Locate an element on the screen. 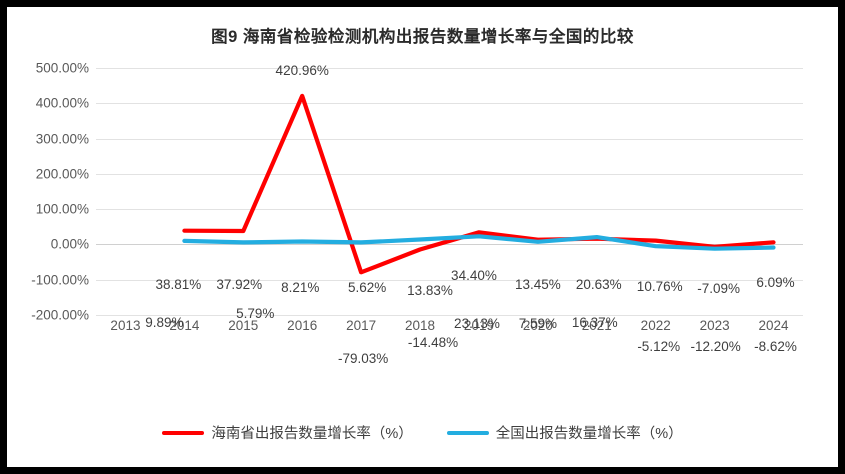 Image resolution: width=845 pixels, height=474 pixels. x-axis-tick-label: 2021 is located at coordinates (596, 325).